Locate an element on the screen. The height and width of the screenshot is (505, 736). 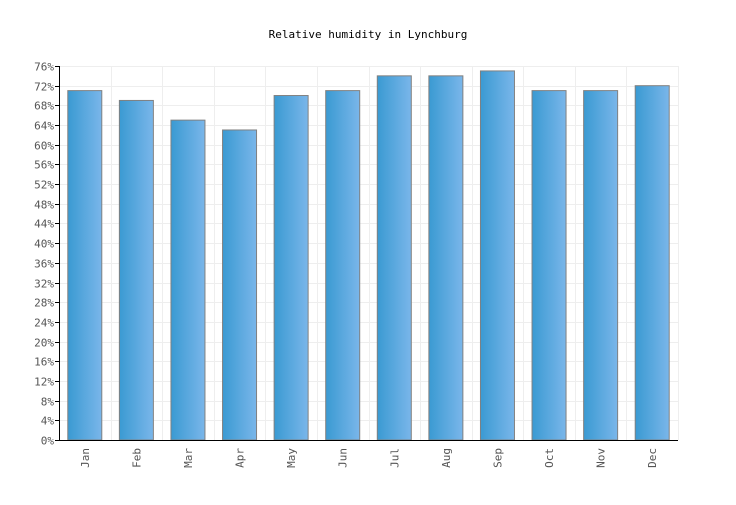
bar-mar is located at coordinates (188, 280).